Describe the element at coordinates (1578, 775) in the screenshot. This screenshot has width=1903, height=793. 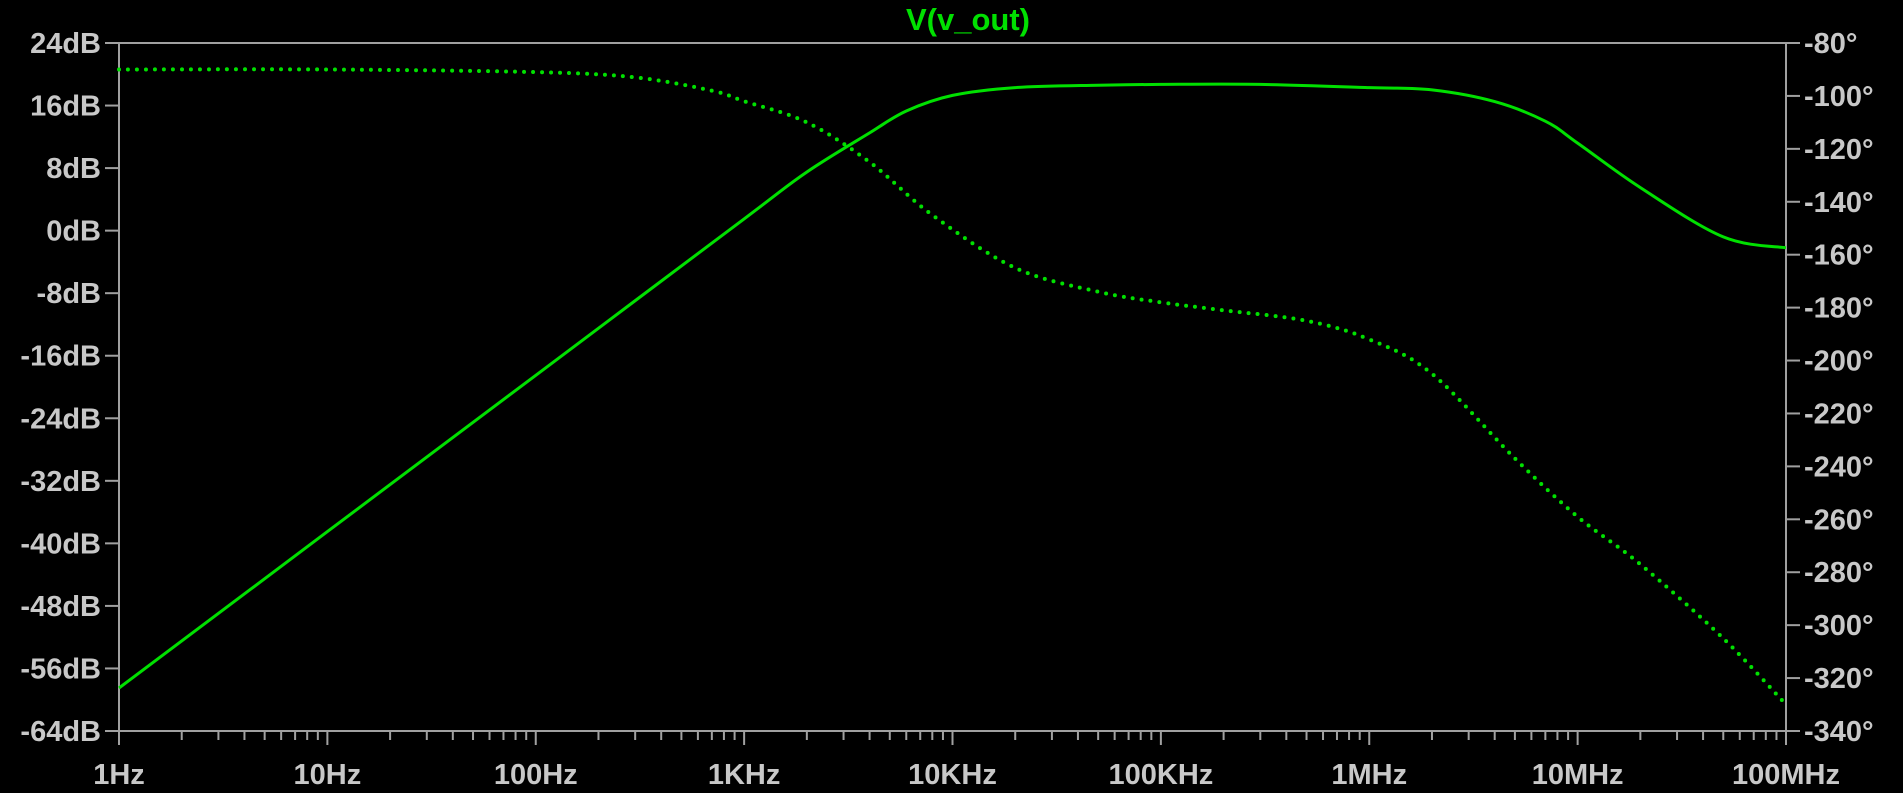
I see `x-tick-label: 10MHz` at that location.